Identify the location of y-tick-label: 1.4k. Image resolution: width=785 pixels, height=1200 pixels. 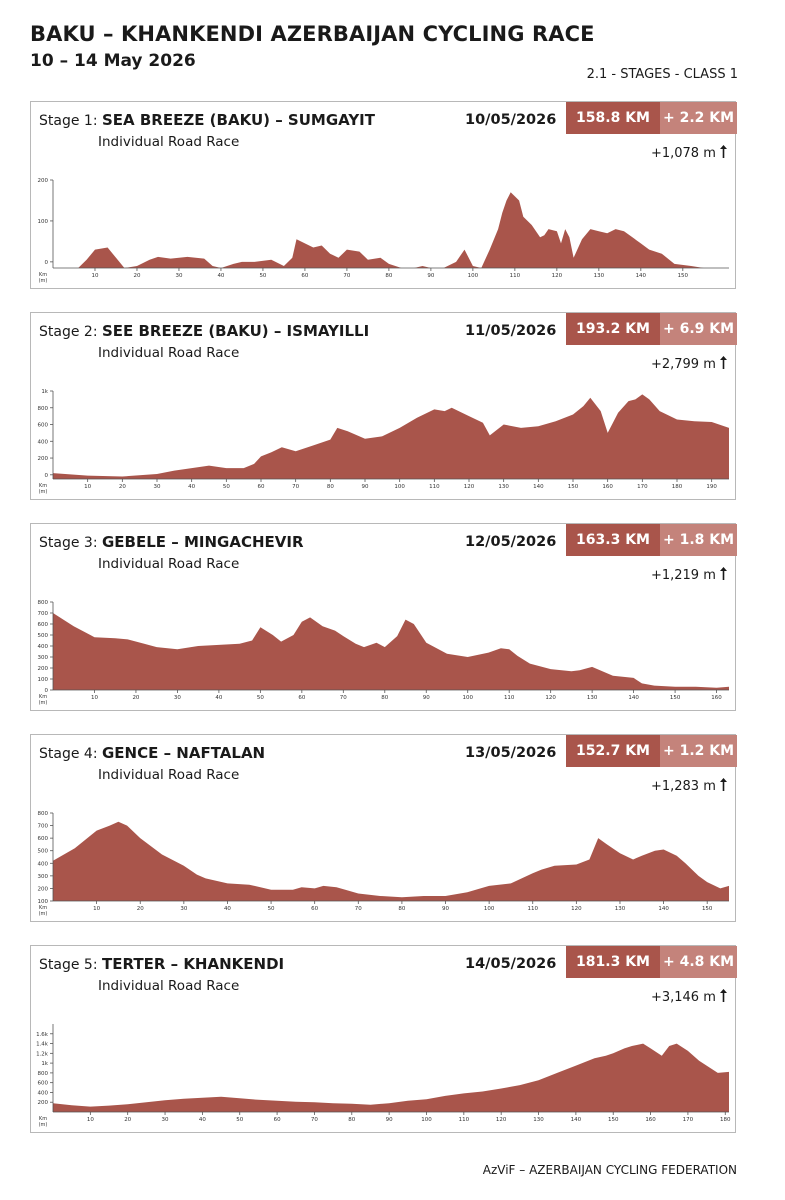
(42, 1045).